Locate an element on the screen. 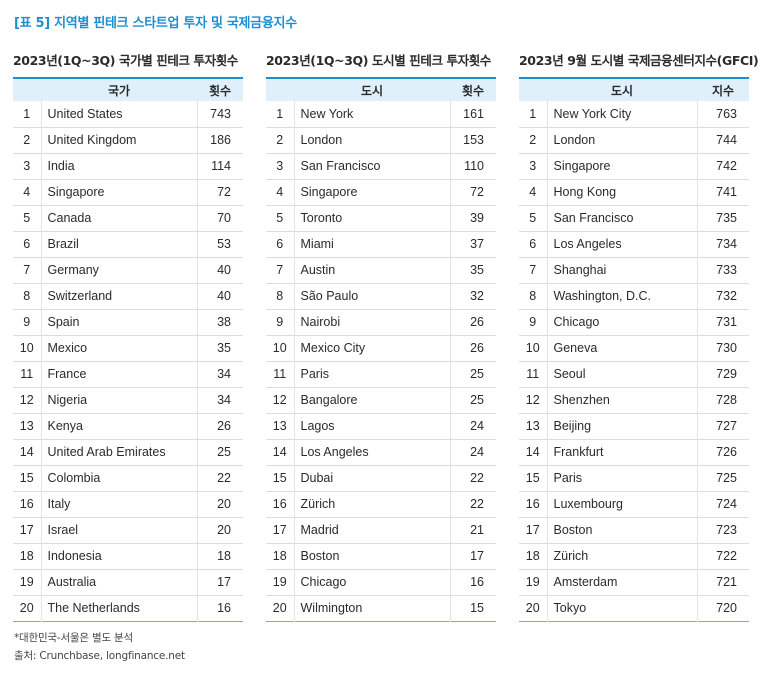  table-row: 17 Israel 20 is located at coordinates (128, 530).